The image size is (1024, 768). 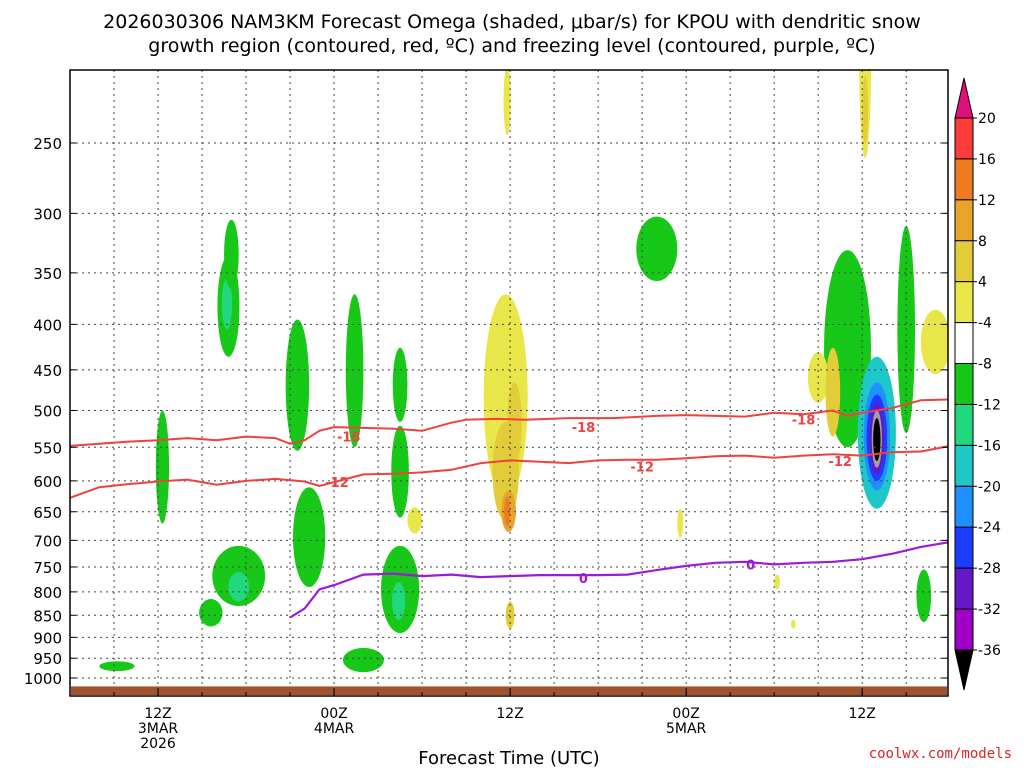 What do you see at coordinates (47, 513) in the screenshot?
I see `y-tick-label: 650` at bounding box center [47, 513].